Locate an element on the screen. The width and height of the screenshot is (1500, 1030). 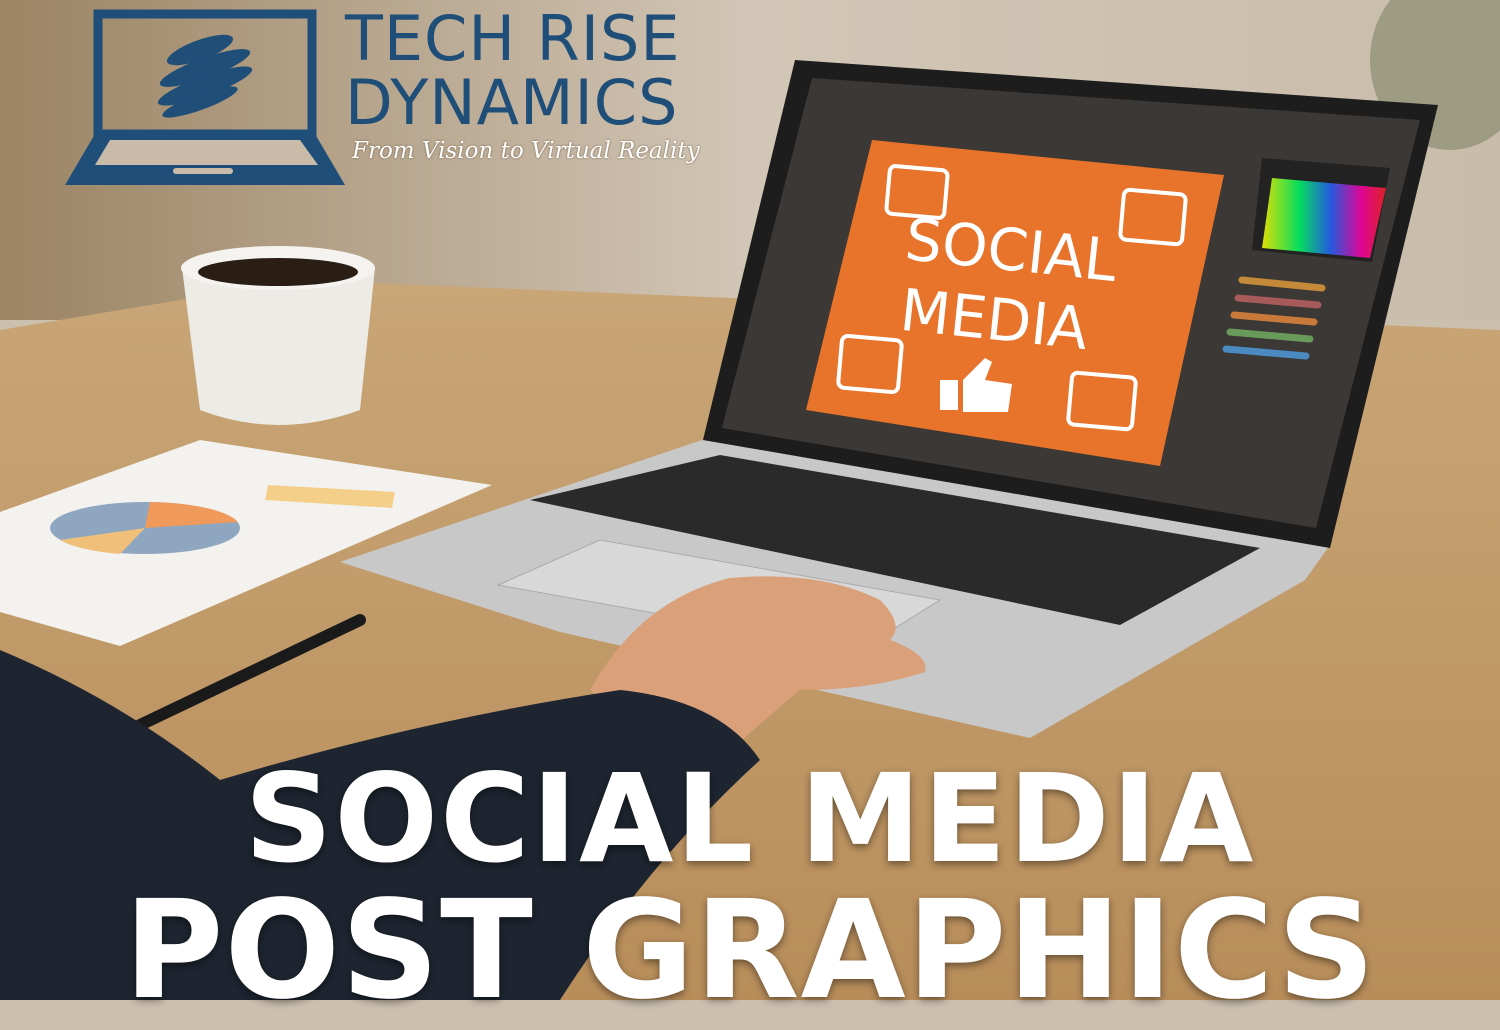
color-picker is located at coordinates (1324, 218).